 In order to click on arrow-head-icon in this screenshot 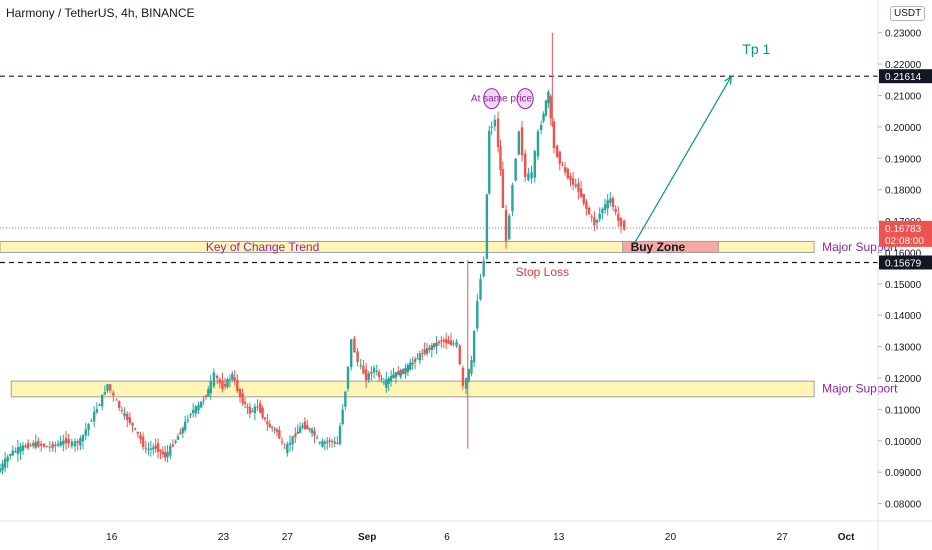, I will do `click(728, 80)`.